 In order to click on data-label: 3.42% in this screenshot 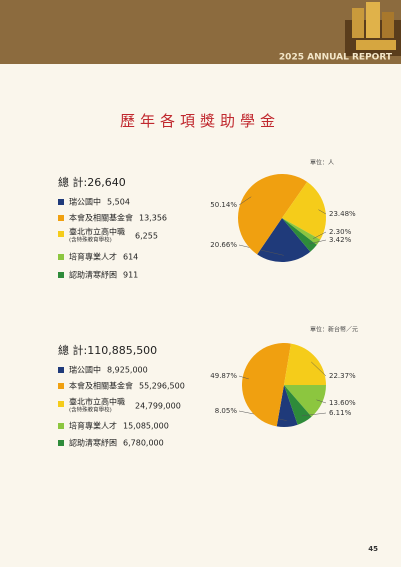, I will do `click(340, 240)`.